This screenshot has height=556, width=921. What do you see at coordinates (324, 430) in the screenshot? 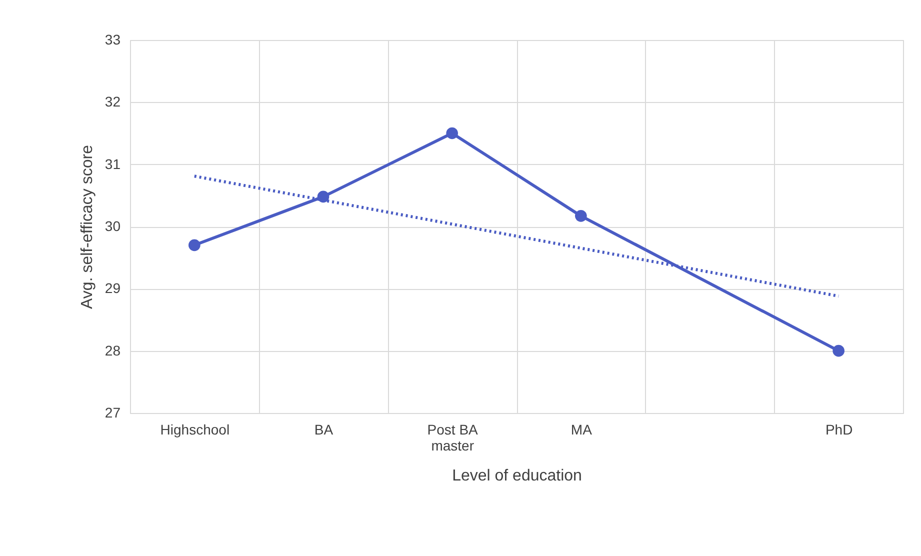
I see `x-tick-label: BA` at bounding box center [324, 430].